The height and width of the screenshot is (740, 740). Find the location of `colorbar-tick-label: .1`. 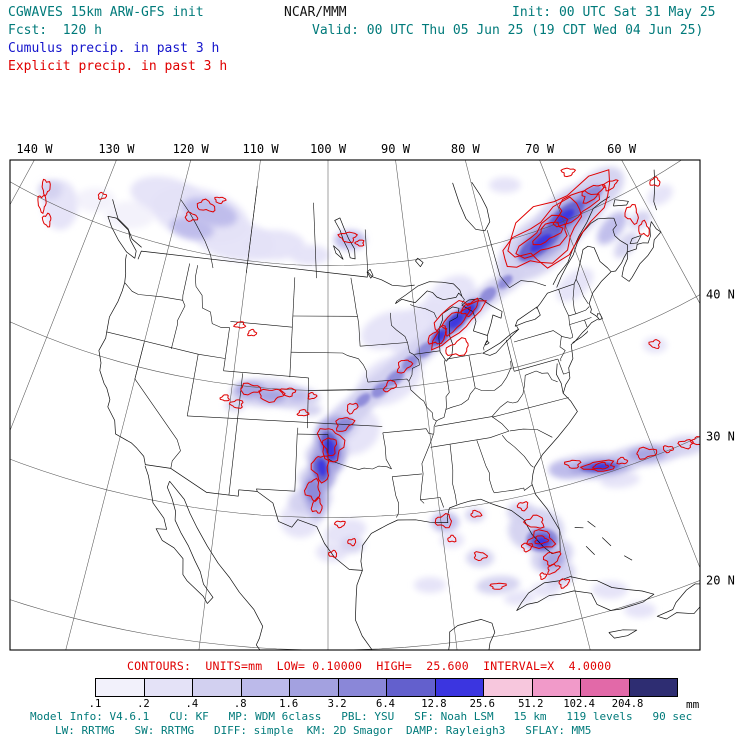

colorbar-tick-label: .1 is located at coordinates (95, 704).